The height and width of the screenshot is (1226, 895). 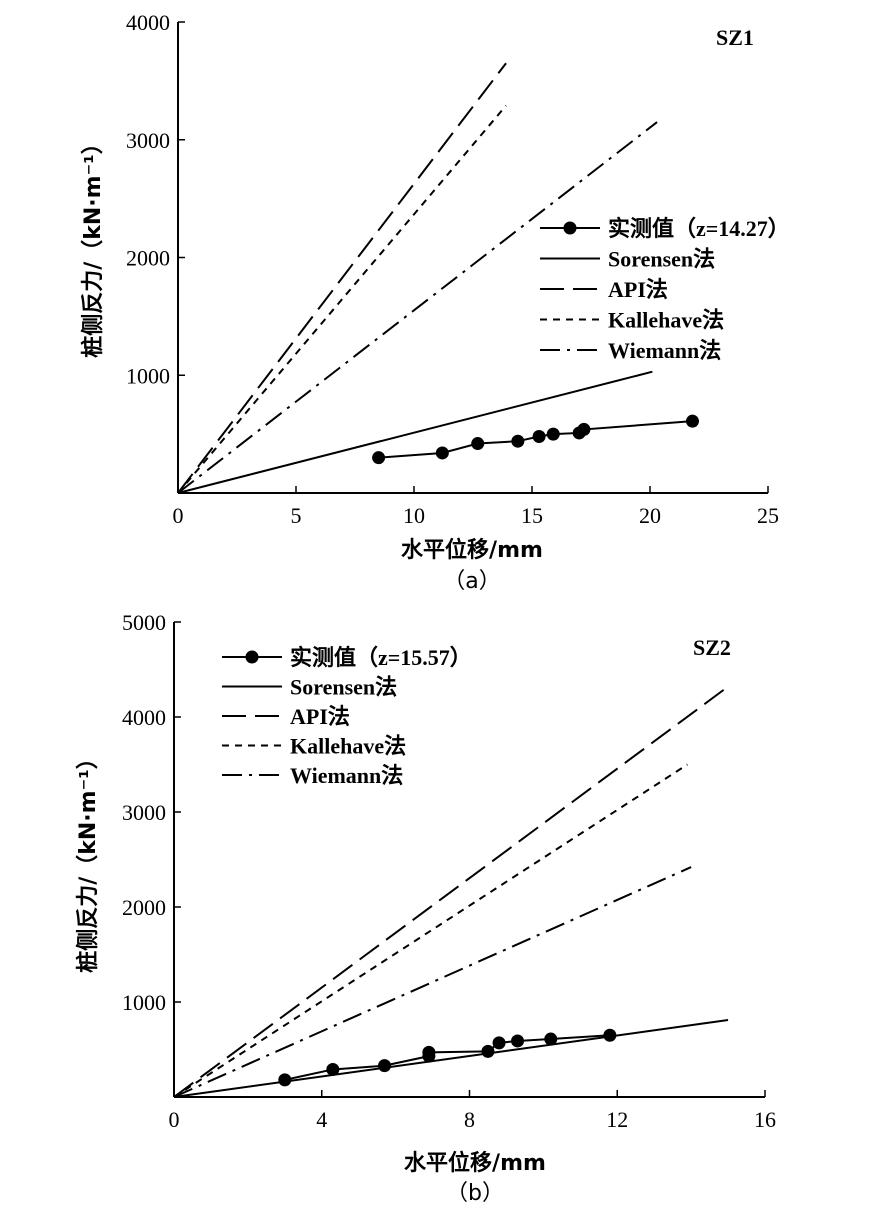 I want to click on x-tick-label-b: 8, so click(x=469, y=1119).